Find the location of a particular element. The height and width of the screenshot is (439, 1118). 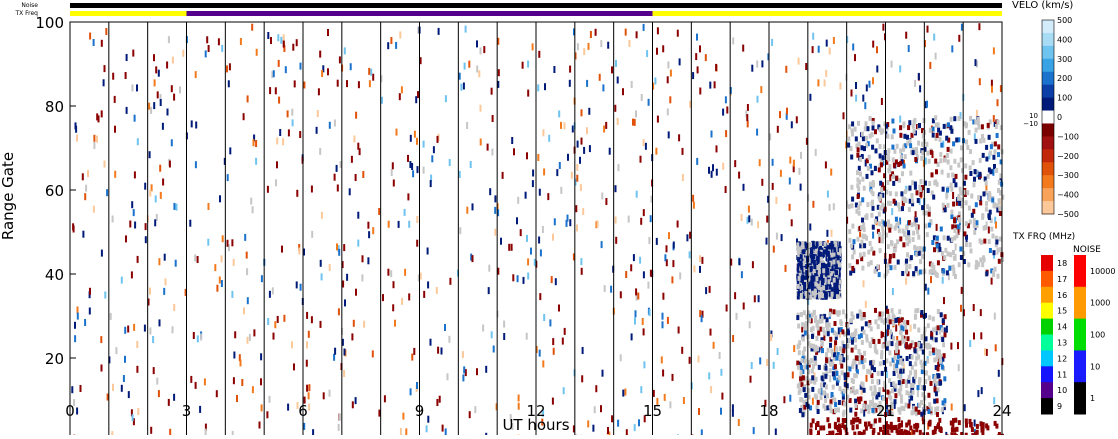

noise-scale-swatch is located at coordinates (1080, 271).